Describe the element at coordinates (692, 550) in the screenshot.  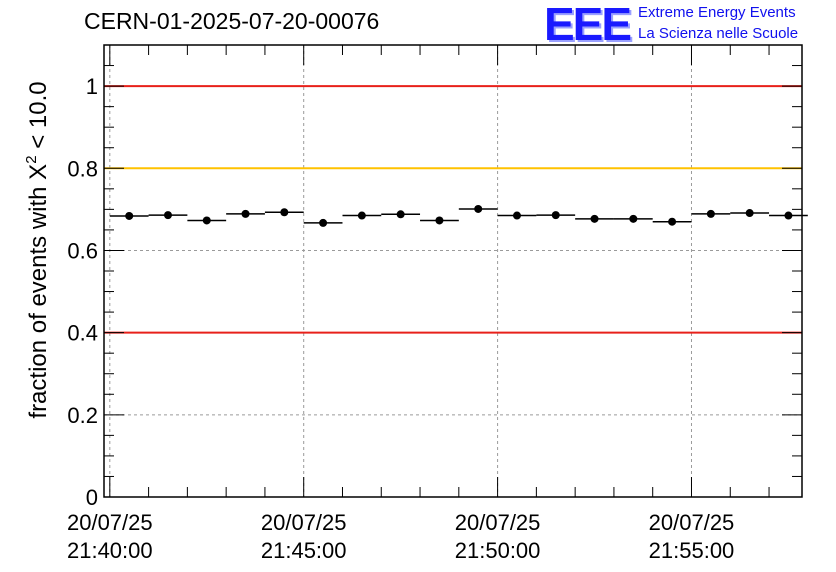
I see `x-tick-label-time: 21:55:00` at that location.